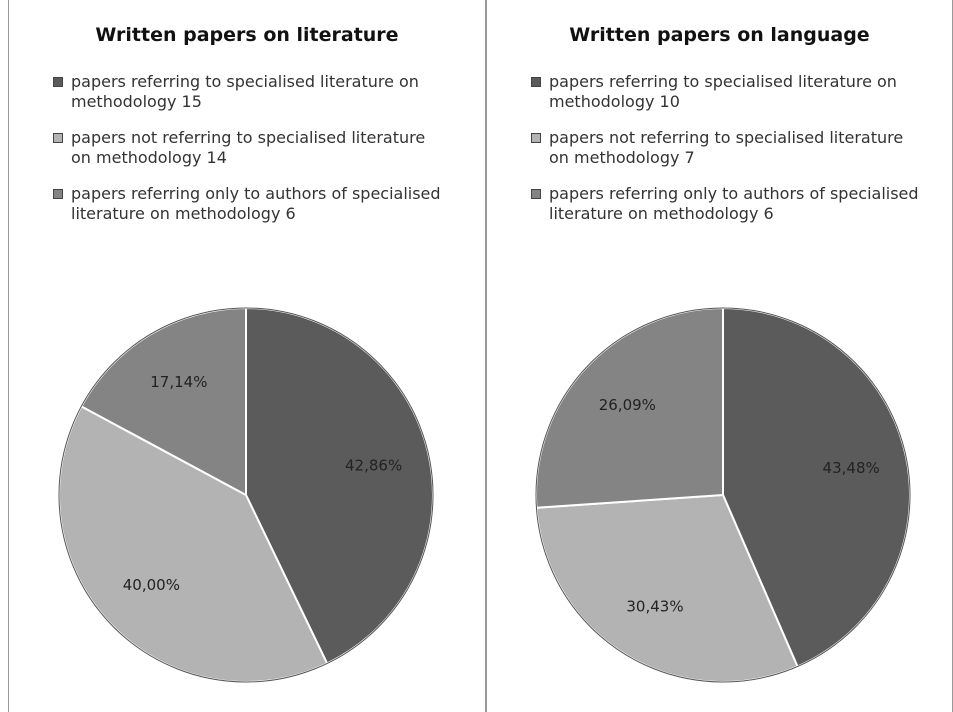 This screenshot has width=953, height=712. I want to click on slice-label: 40,00%, so click(151, 585).